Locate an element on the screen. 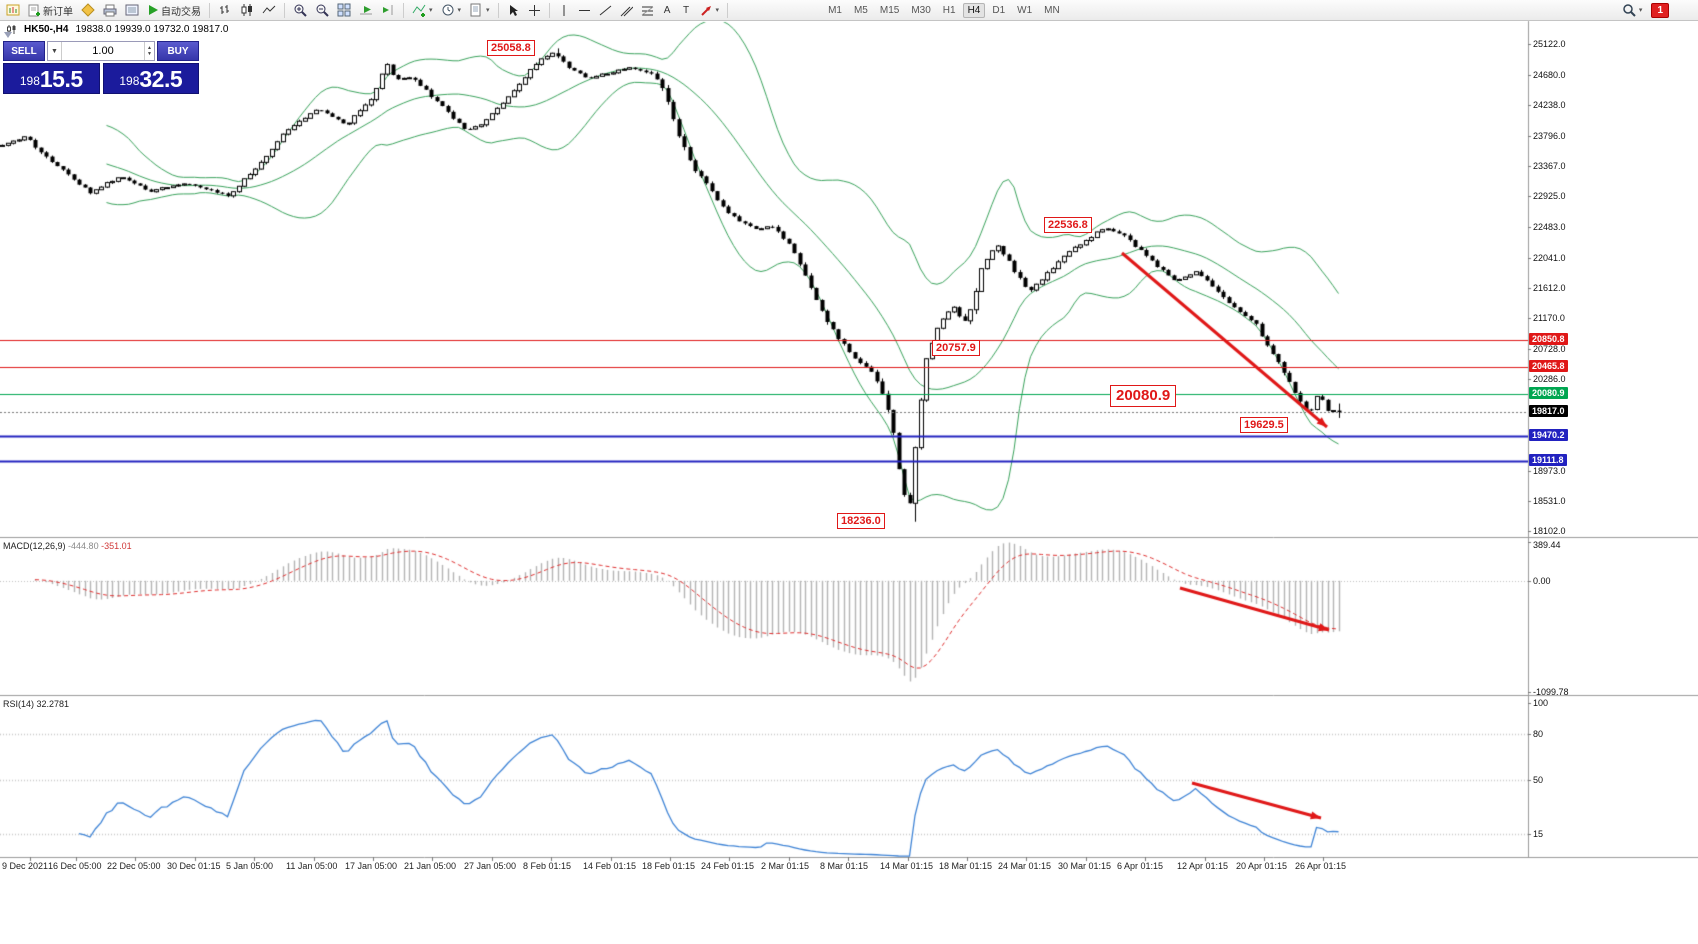 This screenshot has height=944, width=1698. rsi-label: RSI(14) 32.2781 is located at coordinates (36, 704).